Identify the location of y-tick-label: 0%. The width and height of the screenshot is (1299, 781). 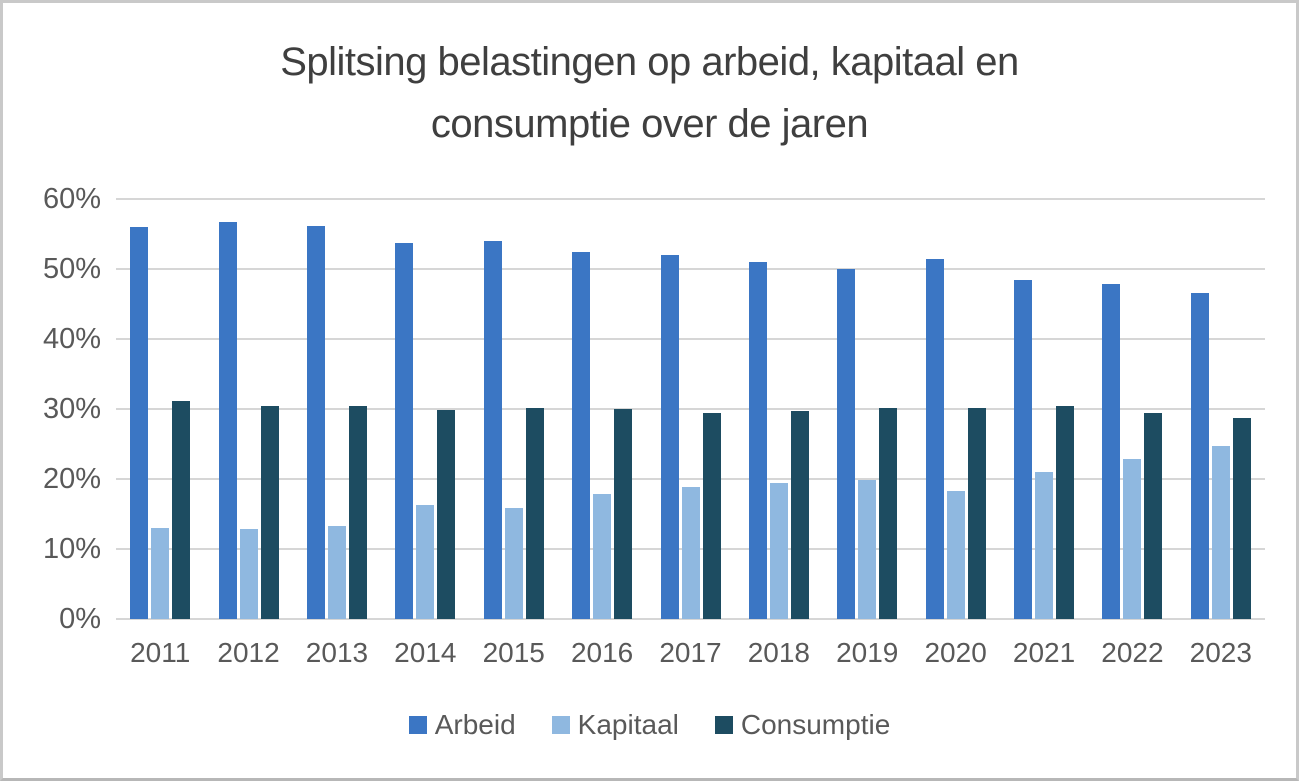
(80, 619).